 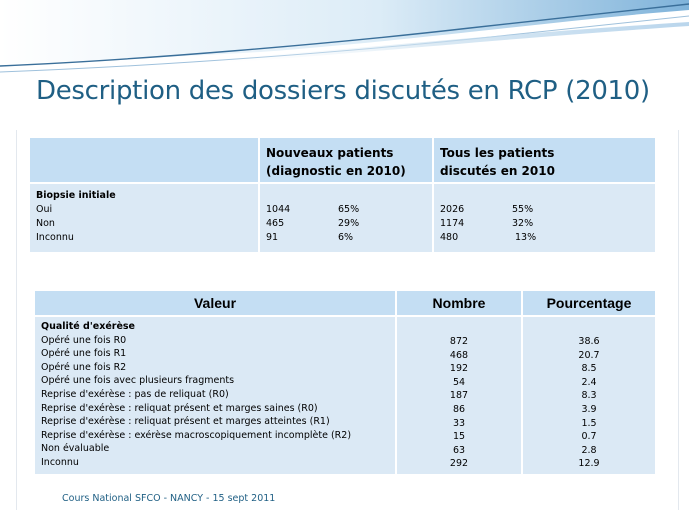 I want to click on value-count: 872, so click(x=459, y=341).